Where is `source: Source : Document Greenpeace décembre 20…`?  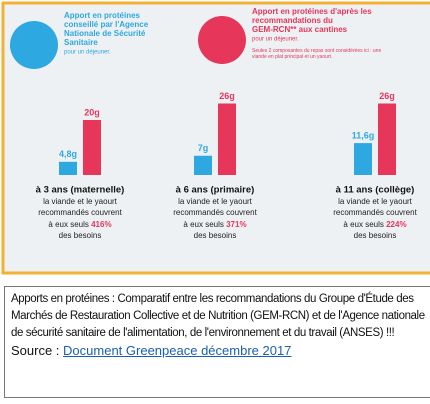 source: Source : Document Greenpeace décembre 20… is located at coordinates (220, 350).